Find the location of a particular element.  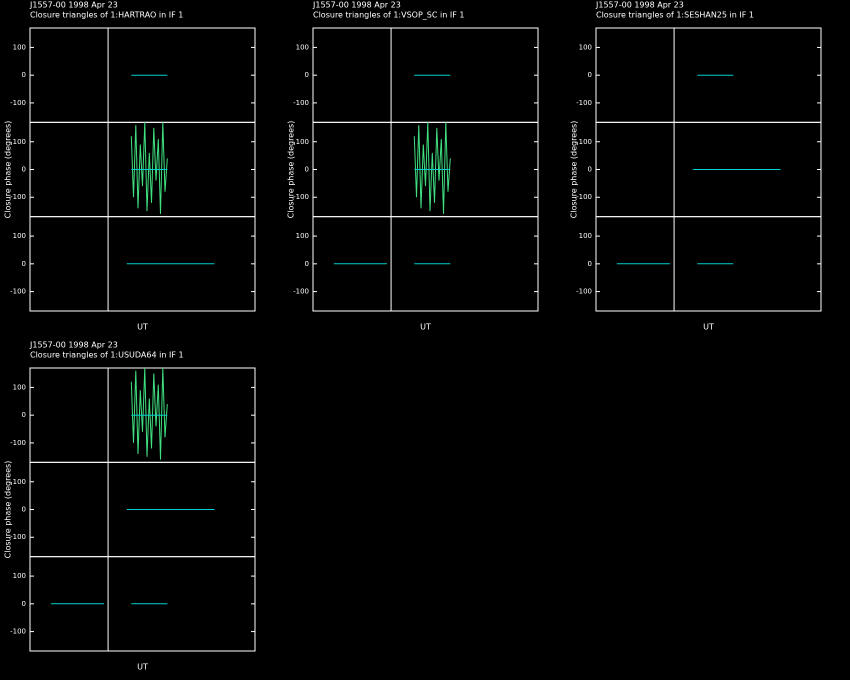

chart-subtitle: Closure triangles of 1:SESHAN25 in IF 1 is located at coordinates (675, 15).